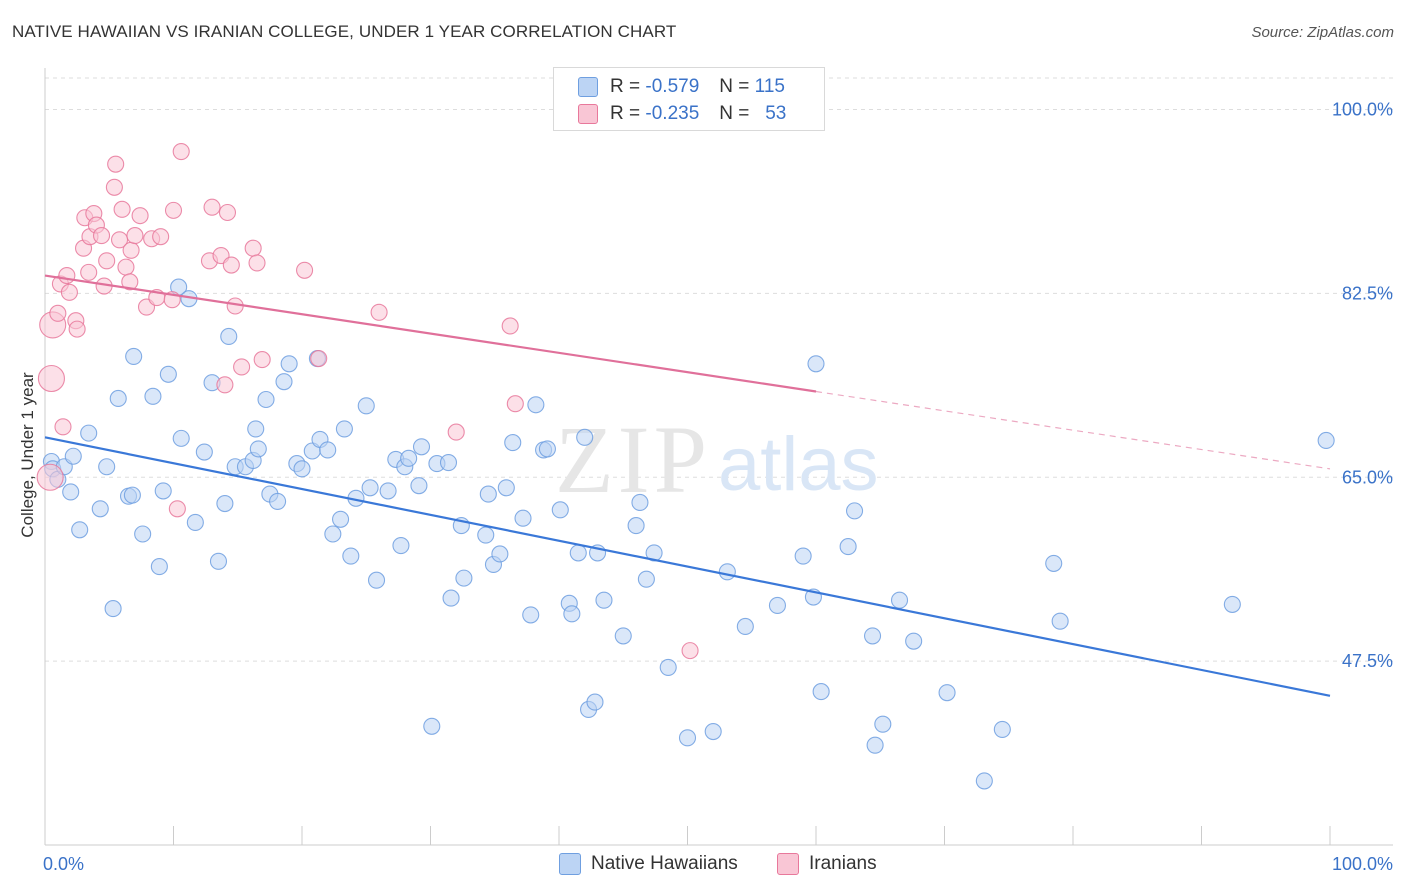  Describe the element at coordinates (672, 86) in the screenshot. I see `legend-r-value: -0.579` at that location.